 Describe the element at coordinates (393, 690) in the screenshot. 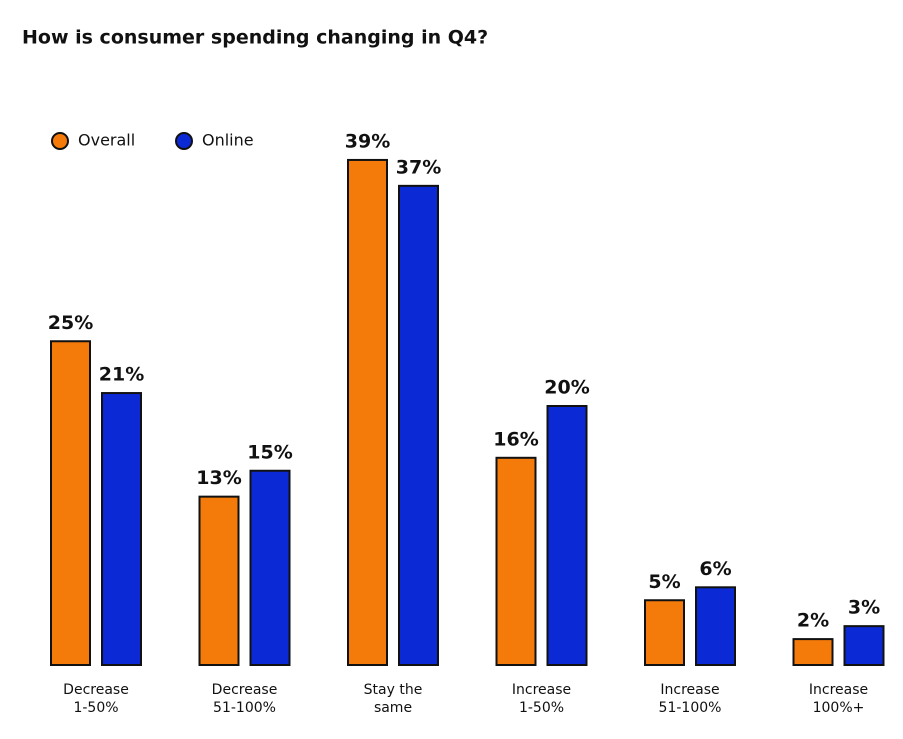

I see `x-tick-label: Stay the` at that location.